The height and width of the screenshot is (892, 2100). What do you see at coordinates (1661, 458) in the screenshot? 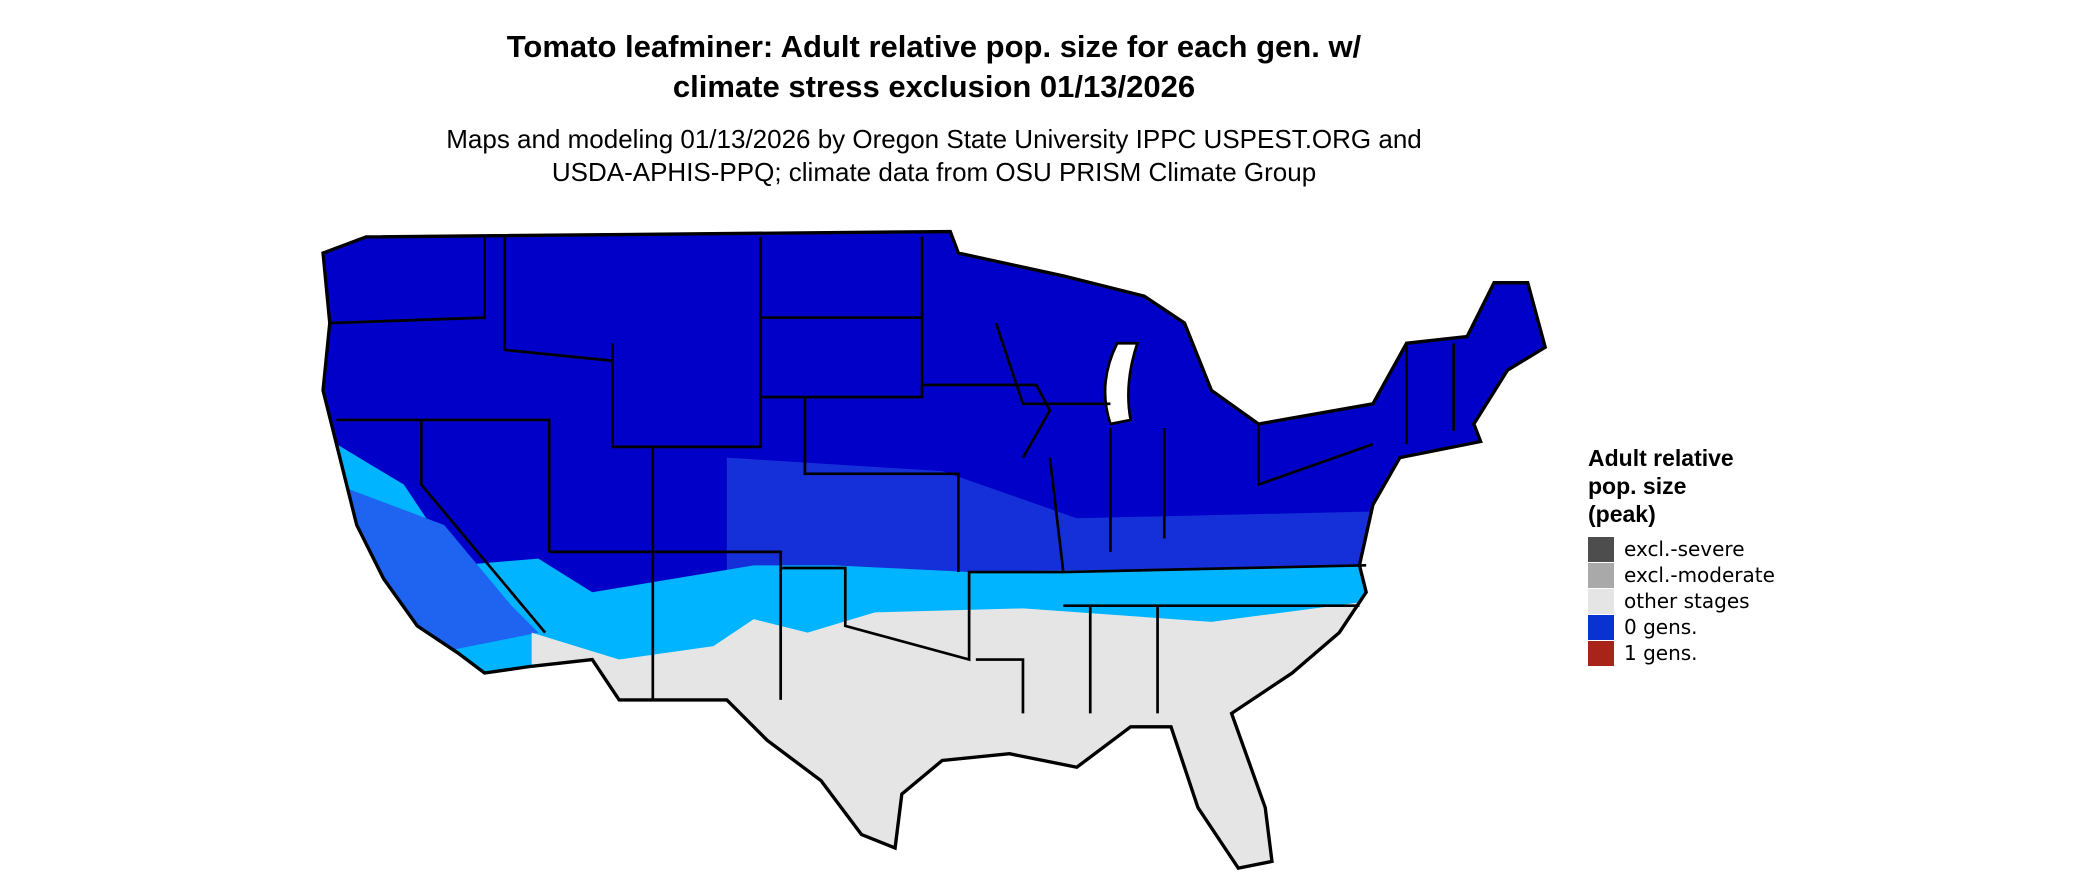
I see `legend-title: Adult relative` at bounding box center [1661, 458].